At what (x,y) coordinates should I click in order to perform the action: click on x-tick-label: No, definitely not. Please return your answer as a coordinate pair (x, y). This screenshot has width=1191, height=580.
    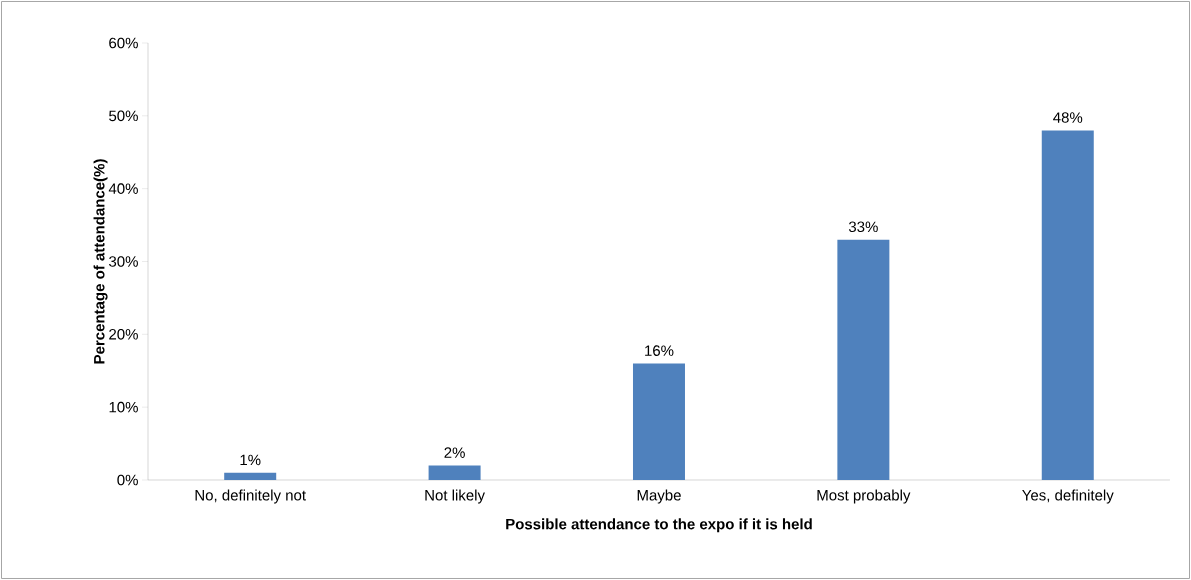
    Looking at the image, I should click on (250, 496).